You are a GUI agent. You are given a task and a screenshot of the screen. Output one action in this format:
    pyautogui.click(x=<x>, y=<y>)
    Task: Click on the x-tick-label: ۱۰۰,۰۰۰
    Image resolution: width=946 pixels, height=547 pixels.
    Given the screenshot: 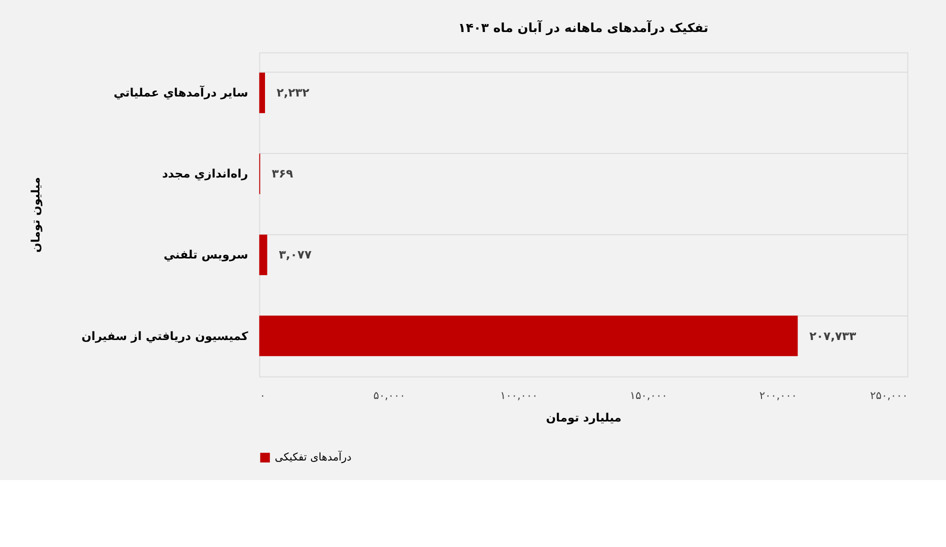 What is the action you would take?
    pyautogui.click(x=519, y=395)
    